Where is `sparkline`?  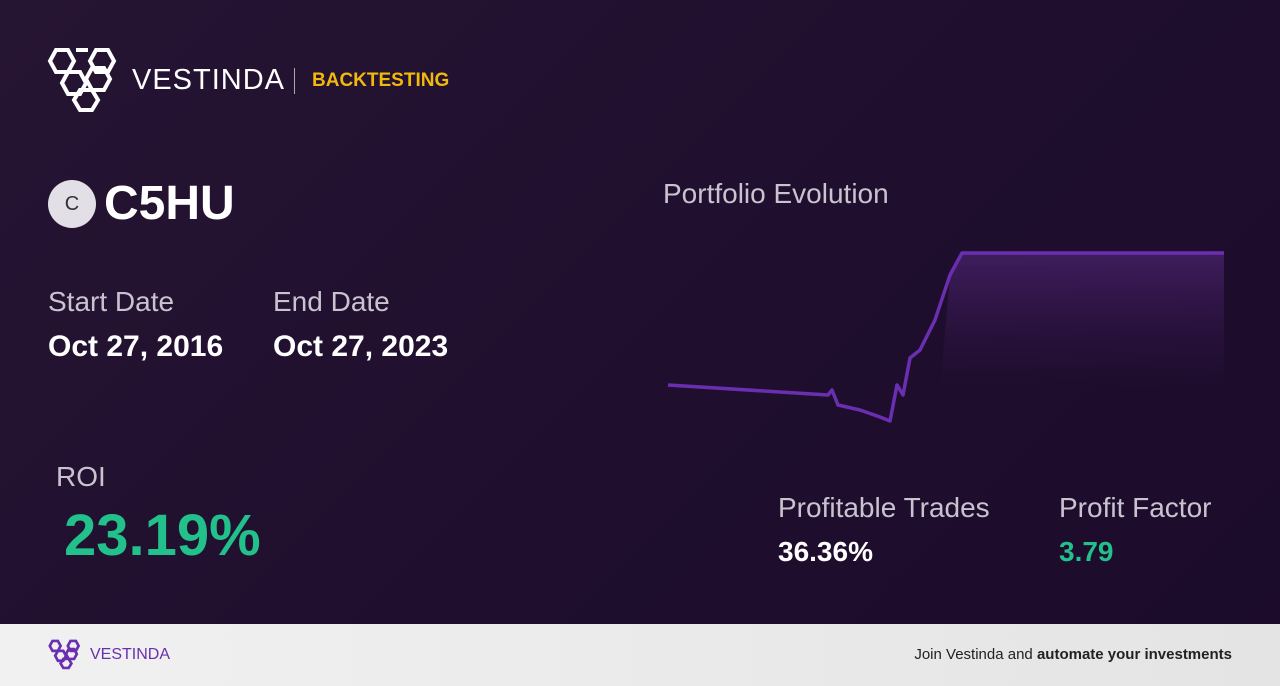 sparkline is located at coordinates (945, 337).